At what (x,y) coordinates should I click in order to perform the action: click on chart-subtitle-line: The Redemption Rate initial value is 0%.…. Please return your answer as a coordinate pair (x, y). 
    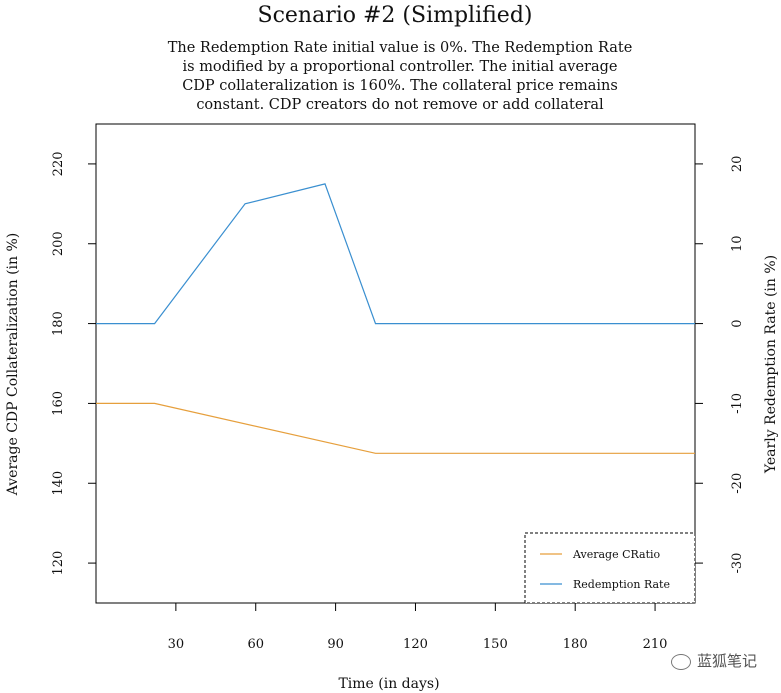
    Looking at the image, I should click on (400, 48).